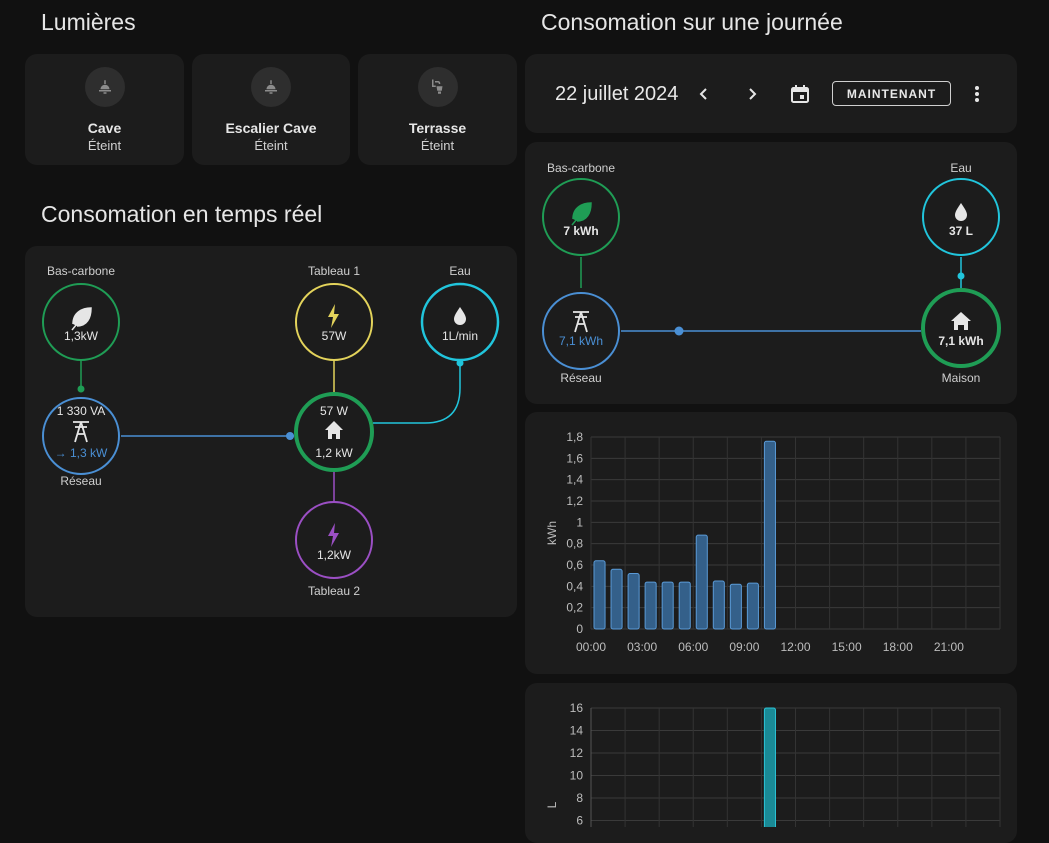 This screenshot has height=843, width=1049. I want to click on y-tick-label: 8, so click(579, 798).